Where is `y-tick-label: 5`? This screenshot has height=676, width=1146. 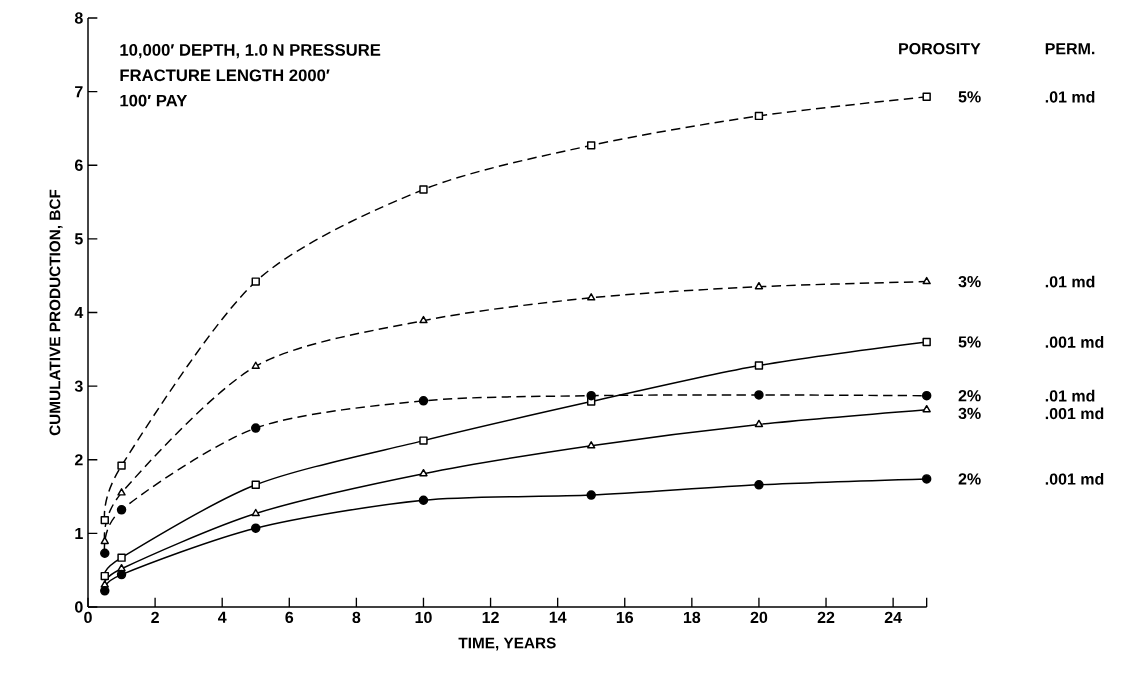 y-tick-label: 5 is located at coordinates (78, 239).